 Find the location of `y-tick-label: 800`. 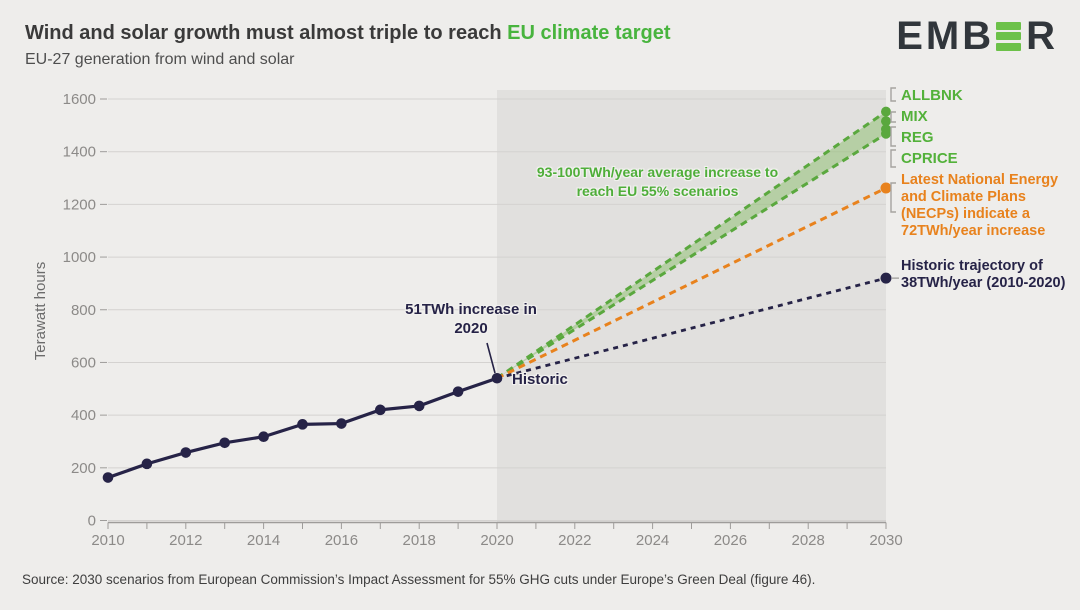

y-tick-label: 800 is located at coordinates (83, 310).